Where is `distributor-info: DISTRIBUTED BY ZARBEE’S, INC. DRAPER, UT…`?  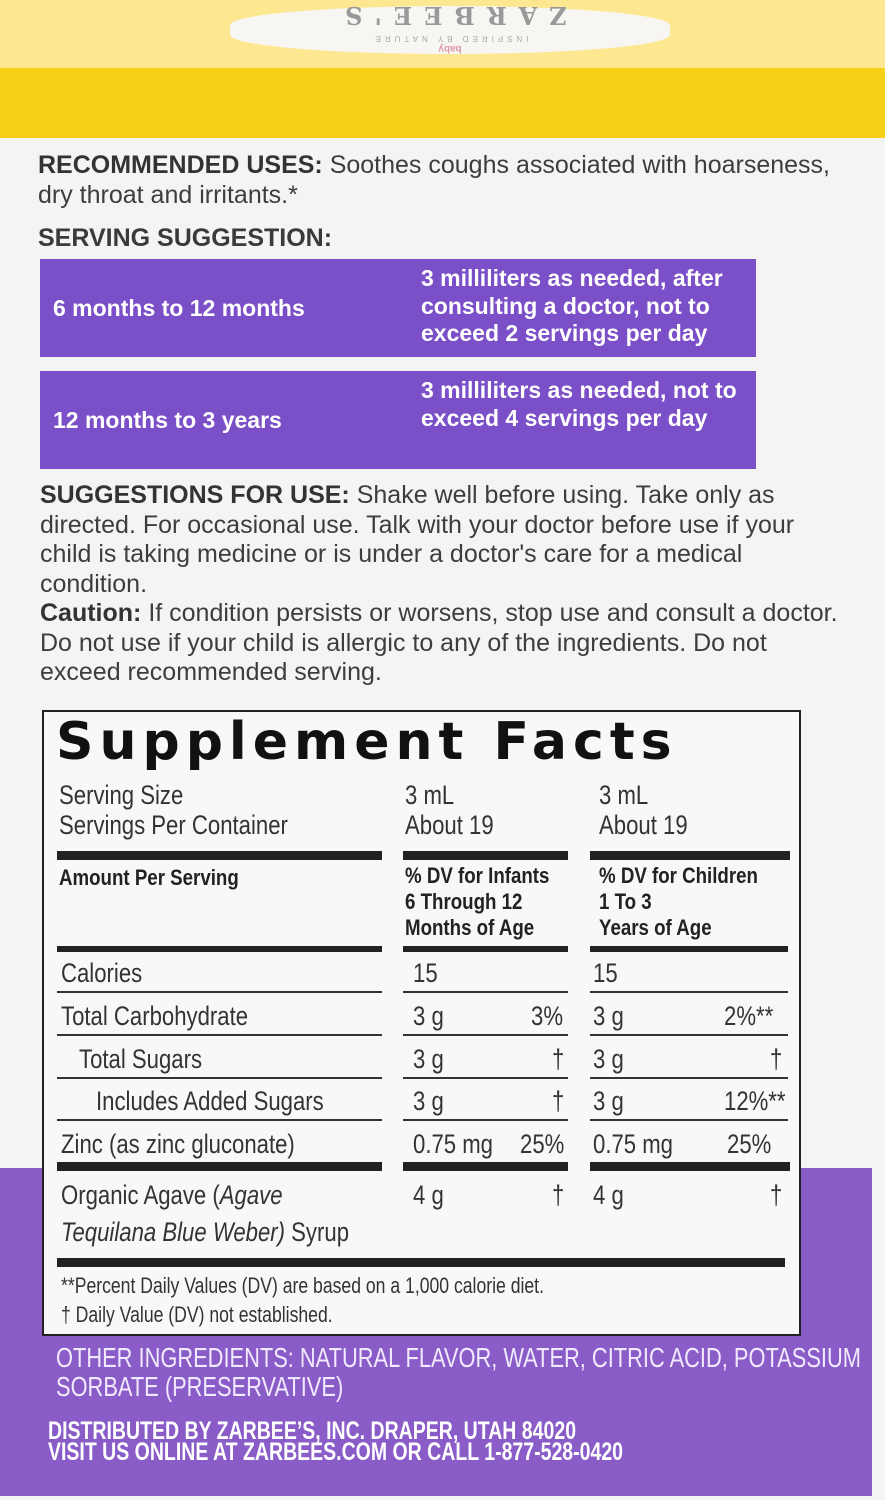 distributor-info: DISTRIBUTED BY ZARBEE’S, INC. DRAPER, UT… is located at coordinates (336, 1441).